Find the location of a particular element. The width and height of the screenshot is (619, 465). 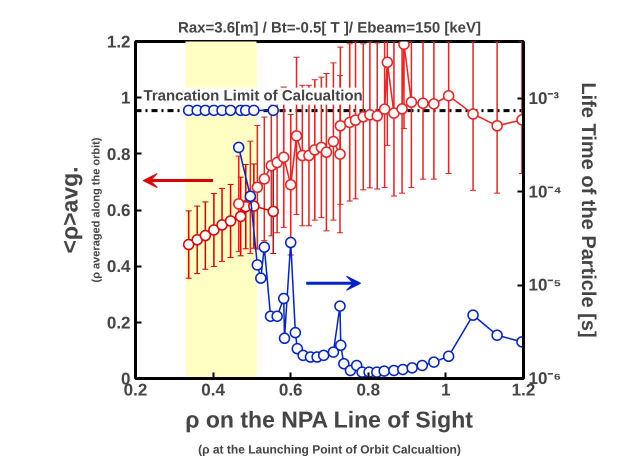

text: (ρ averaged along the orbit) is located at coordinates (96, 209).